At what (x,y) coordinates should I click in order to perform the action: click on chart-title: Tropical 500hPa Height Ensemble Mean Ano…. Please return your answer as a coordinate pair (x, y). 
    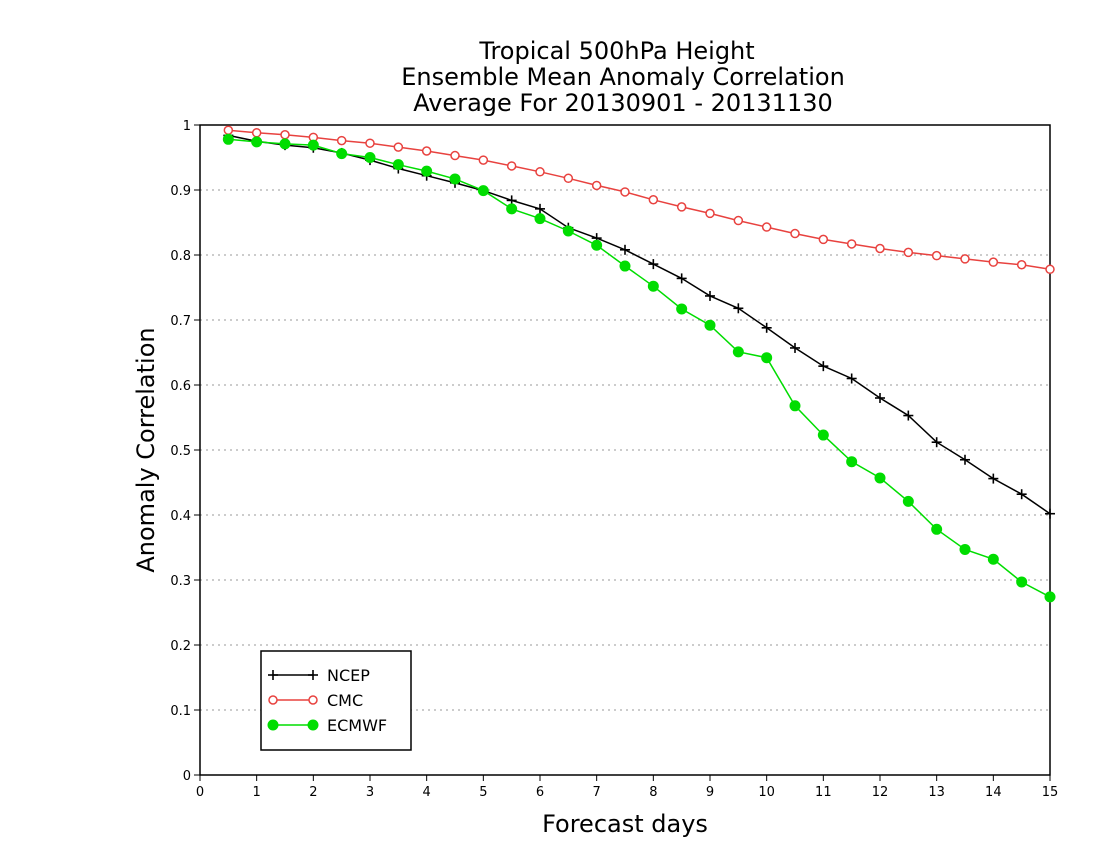
    Looking at the image, I should click on (623, 77).